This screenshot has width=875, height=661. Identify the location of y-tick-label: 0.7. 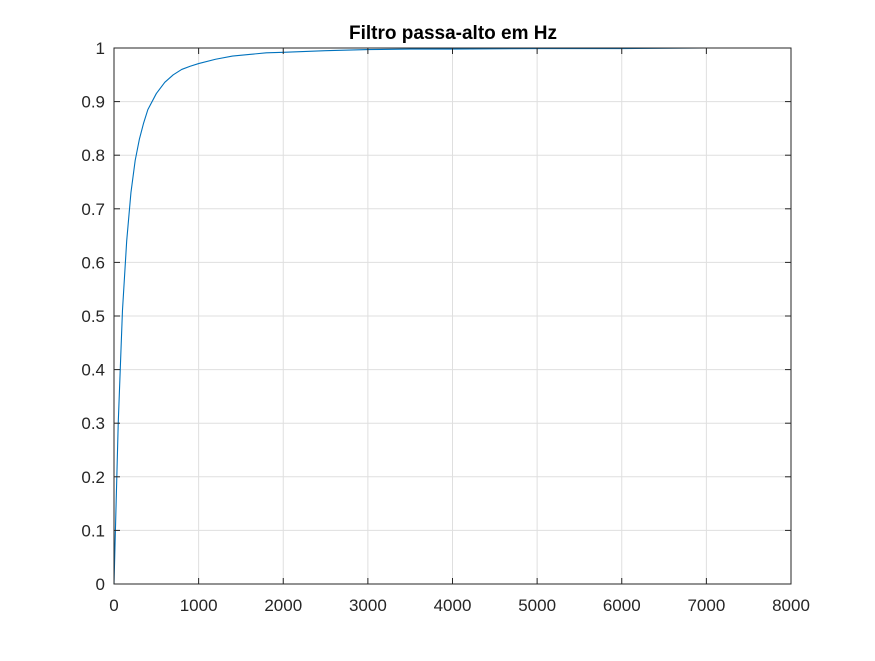
(93, 209).